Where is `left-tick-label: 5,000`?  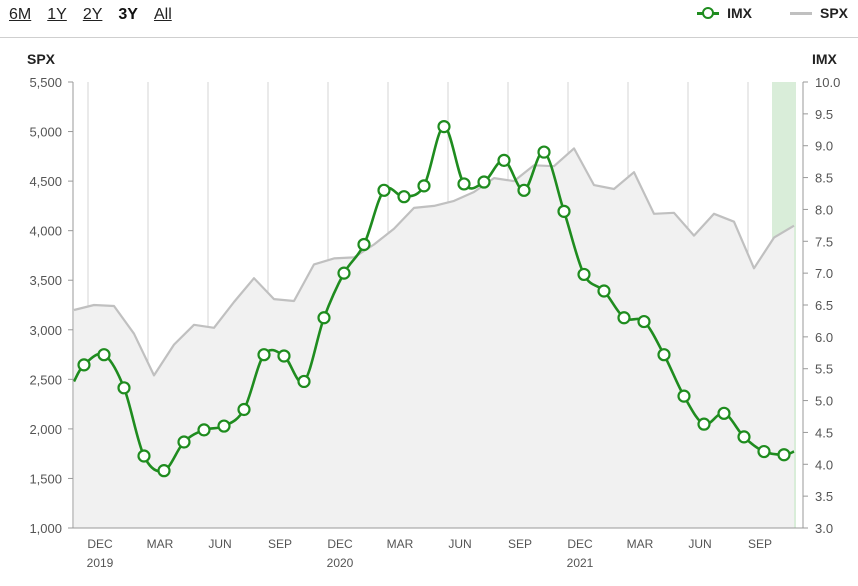 left-tick-label: 5,000 is located at coordinates (45, 132).